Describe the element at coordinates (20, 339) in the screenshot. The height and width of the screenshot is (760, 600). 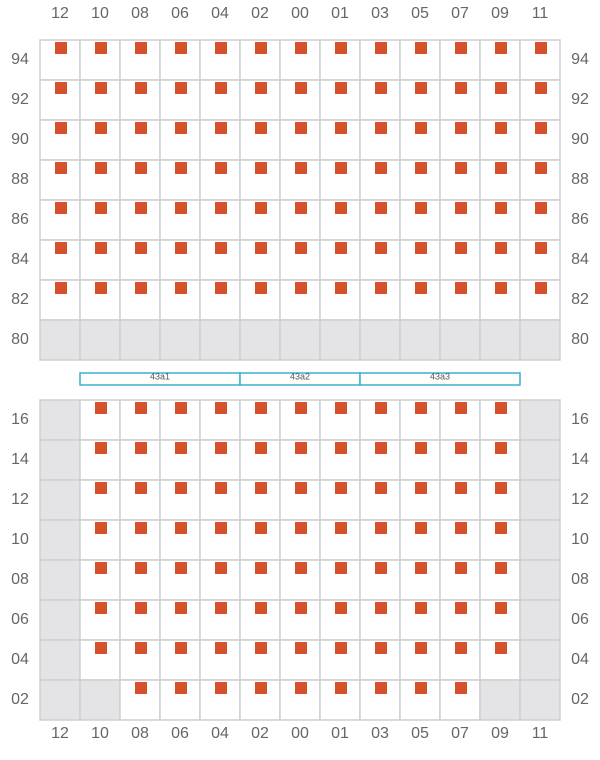
I see `row-label: 80` at that location.